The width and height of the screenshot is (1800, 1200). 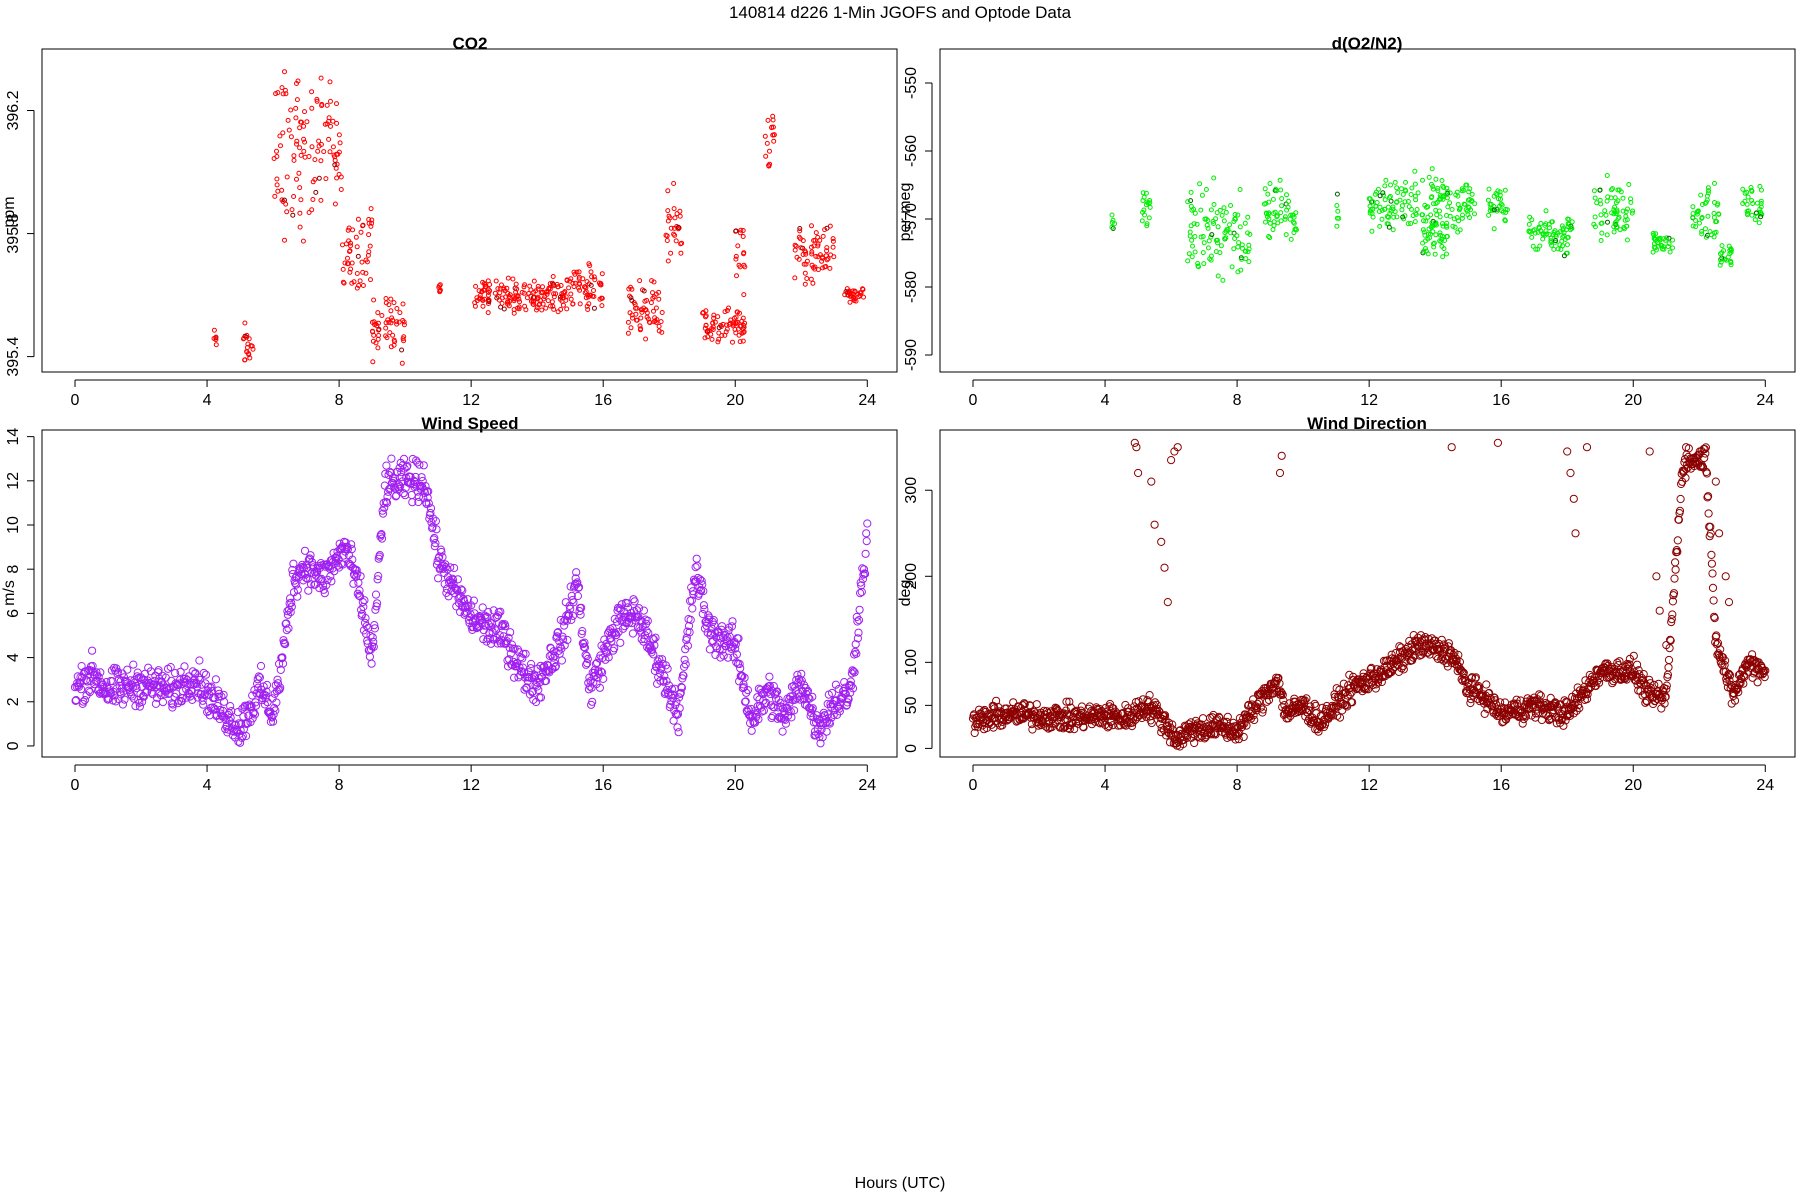 I want to click on wind-speed-y-tick-label: 4, so click(x=13, y=657).